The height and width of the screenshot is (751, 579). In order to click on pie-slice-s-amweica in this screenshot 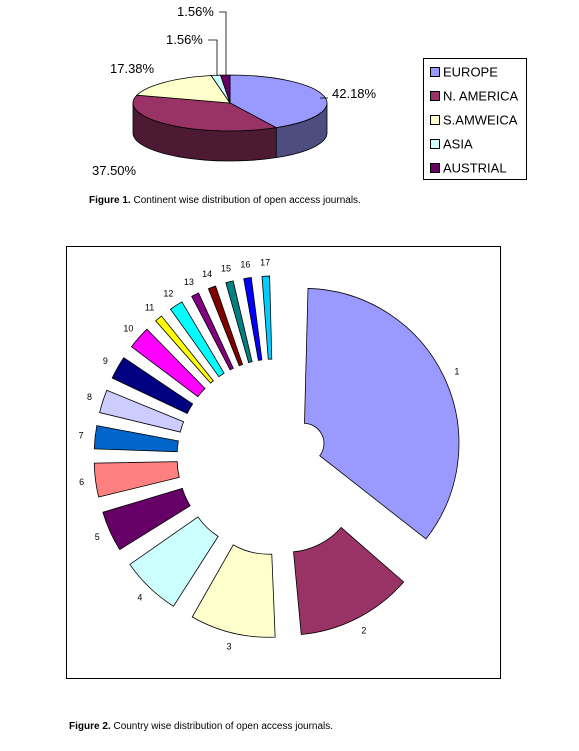, I will do `click(183, 89)`.